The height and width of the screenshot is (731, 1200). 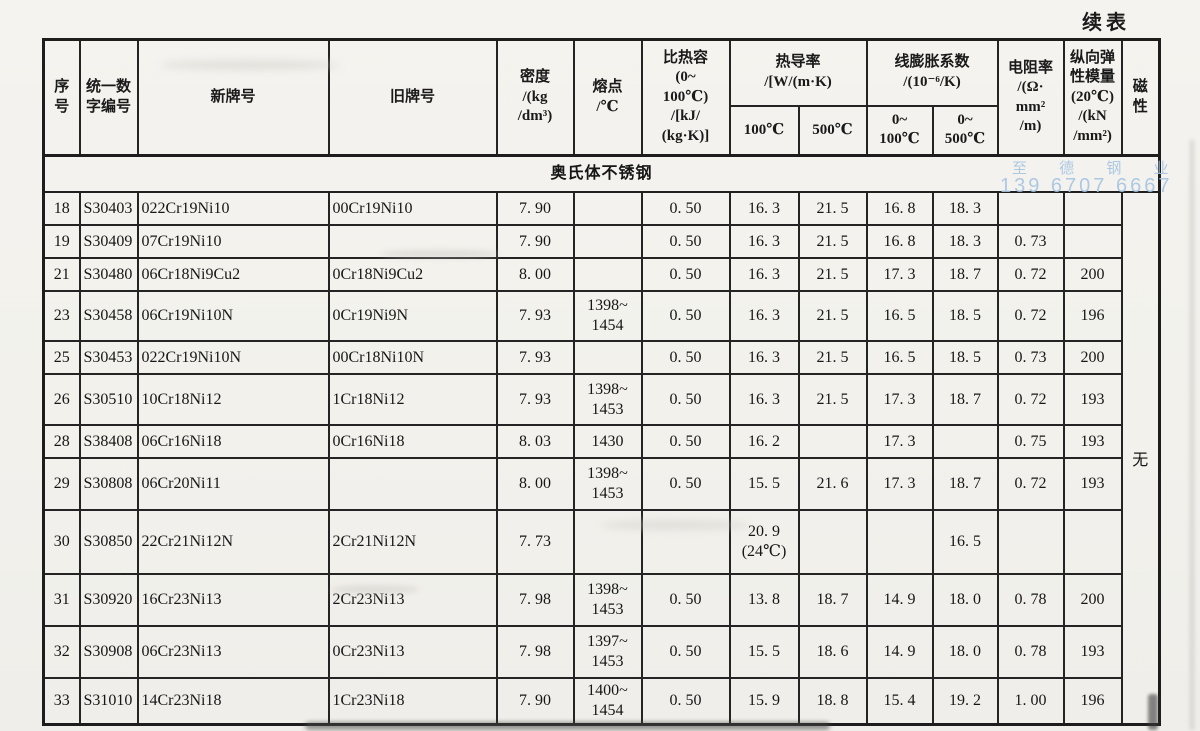 I want to click on cell-density: 7. 93, so click(x=535, y=357).